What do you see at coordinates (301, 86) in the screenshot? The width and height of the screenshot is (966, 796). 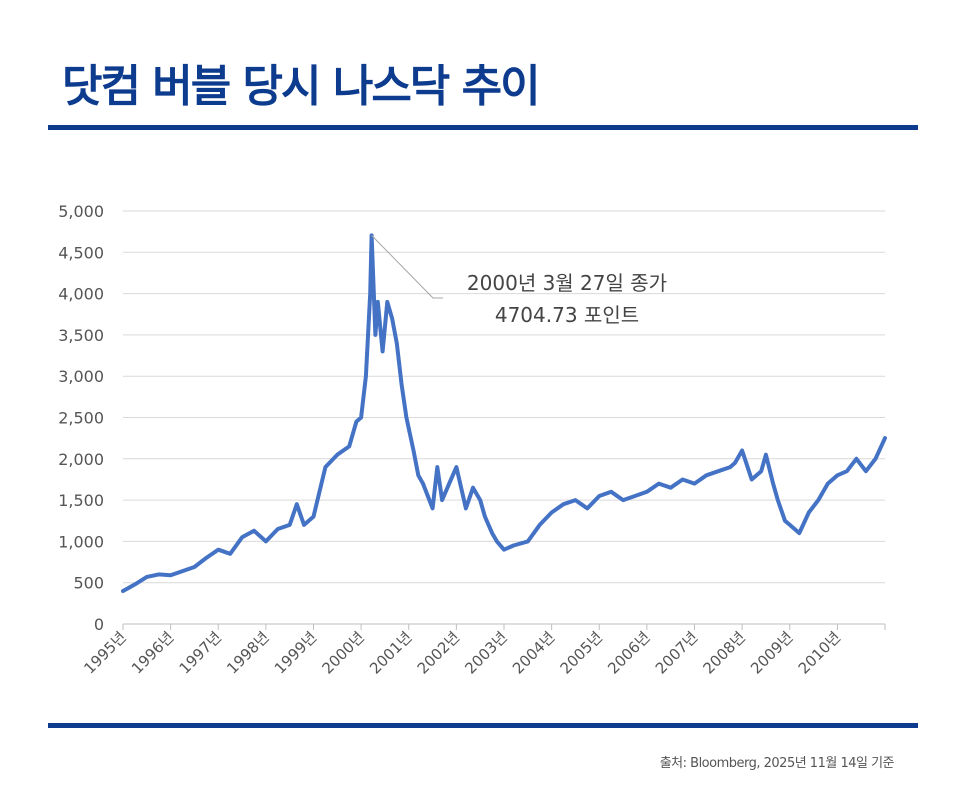 I see `page-title: 닷컴 버블 당시 나스닥 추이` at bounding box center [301, 86].